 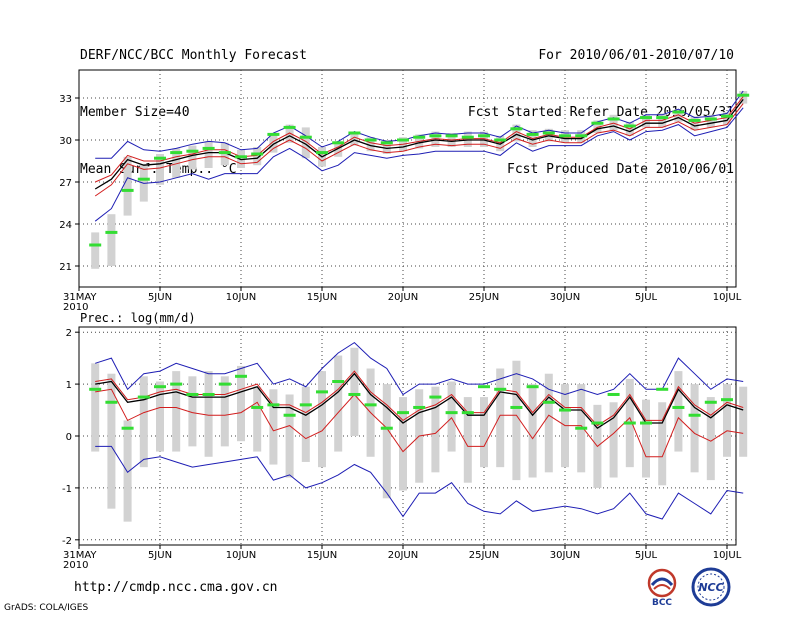 What do you see at coordinates (620, 169) in the screenshot?
I see `header-produced-date: Fcst Produced Date 2010/06/01` at bounding box center [620, 169].